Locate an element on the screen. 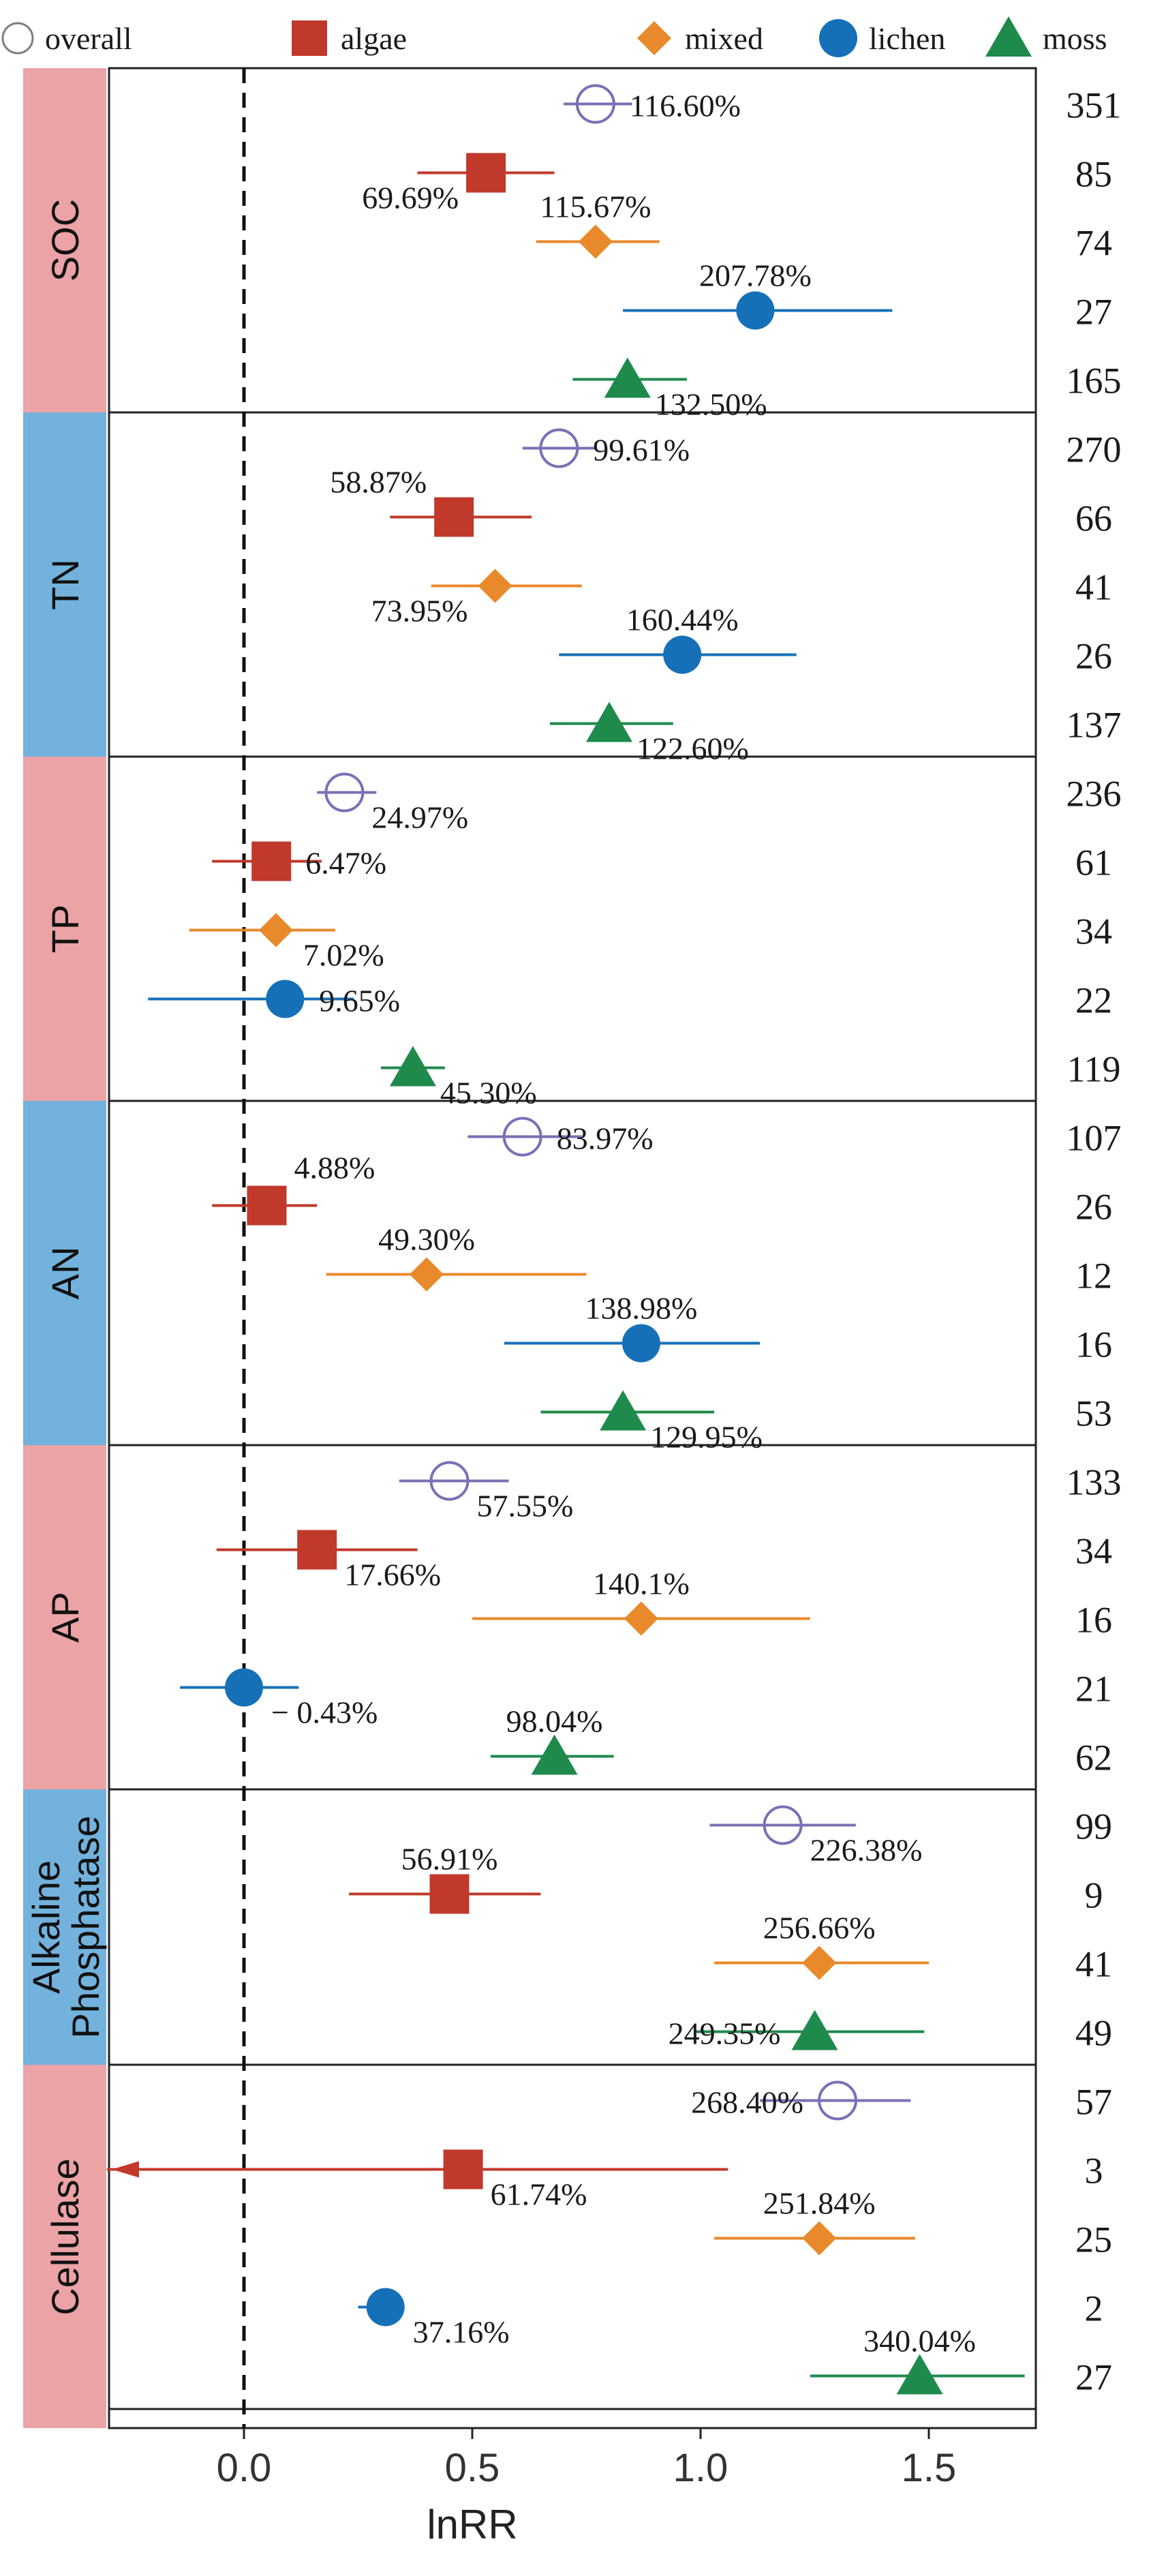 Image resolution: width=1151 pixels, height=2576 pixels. effect-row-lichen: 160.44% is located at coordinates (678, 639).